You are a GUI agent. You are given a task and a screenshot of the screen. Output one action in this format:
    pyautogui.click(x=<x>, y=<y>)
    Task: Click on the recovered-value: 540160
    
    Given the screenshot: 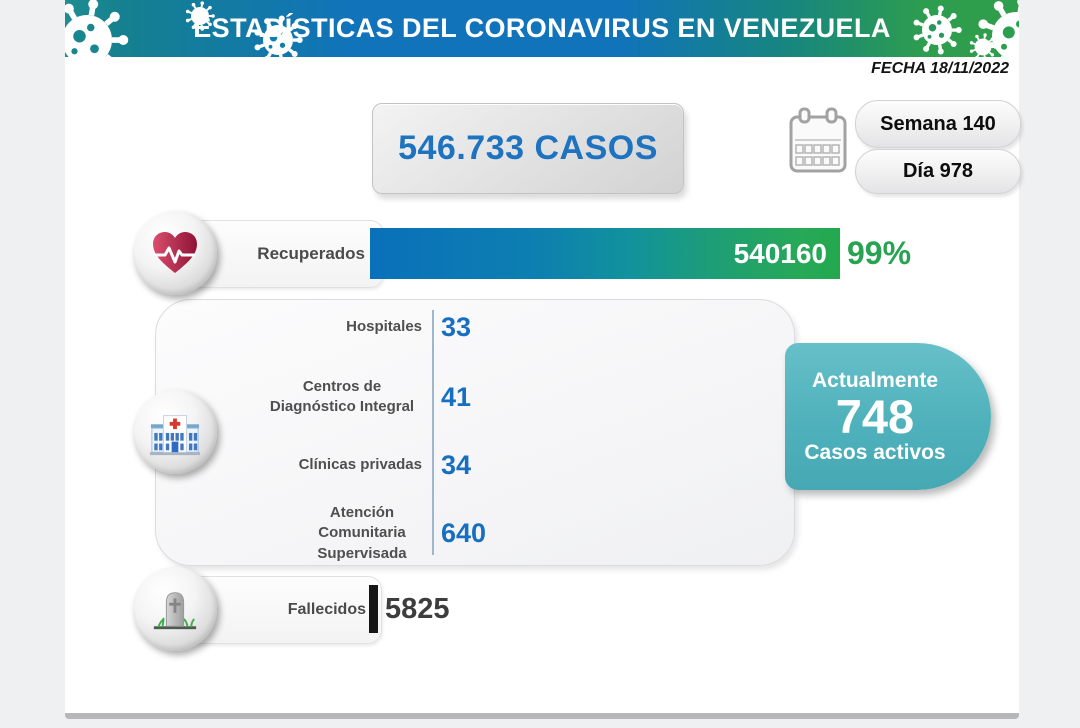 What is the action you would take?
    pyautogui.click(x=780, y=253)
    